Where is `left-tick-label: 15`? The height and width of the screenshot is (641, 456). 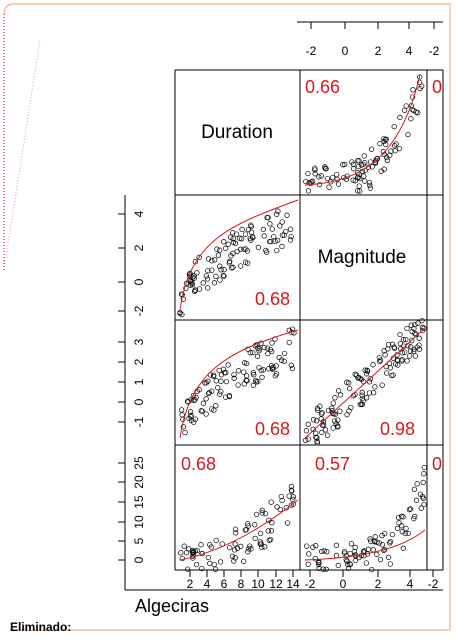 left-tick-label: 15 is located at coordinates (139, 502).